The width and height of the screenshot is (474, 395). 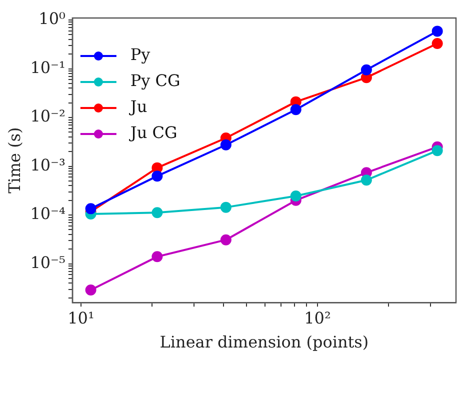 I want to click on legend-label: Py, so click(x=140, y=54).